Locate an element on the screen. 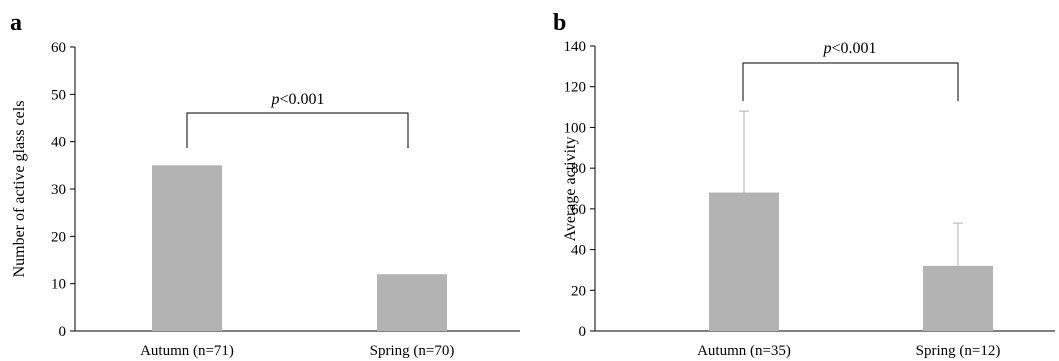  y-axis-title: Average activity is located at coordinates (570, 189).